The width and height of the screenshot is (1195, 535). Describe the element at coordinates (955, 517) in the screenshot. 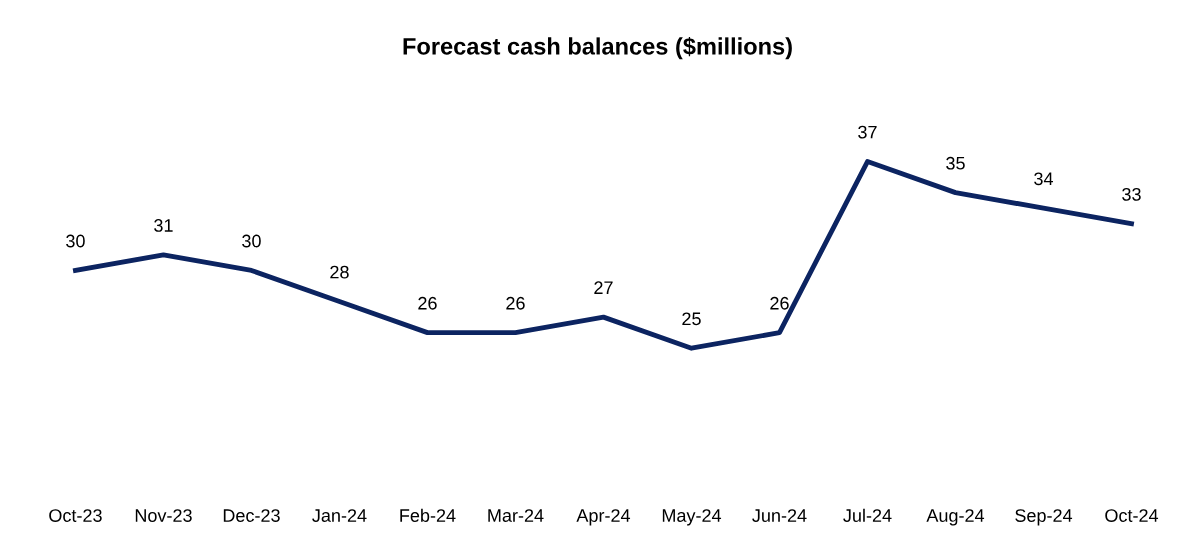

I see `x-tick-label: Aug-24` at that location.